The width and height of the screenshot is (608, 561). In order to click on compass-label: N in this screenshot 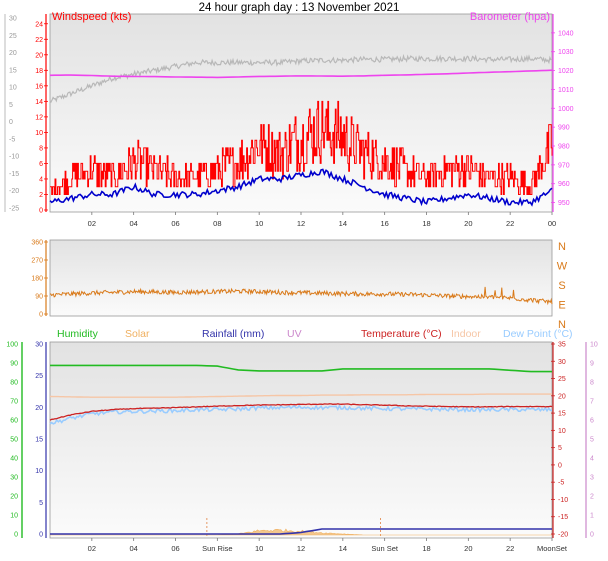, I will do `click(562, 325)`.